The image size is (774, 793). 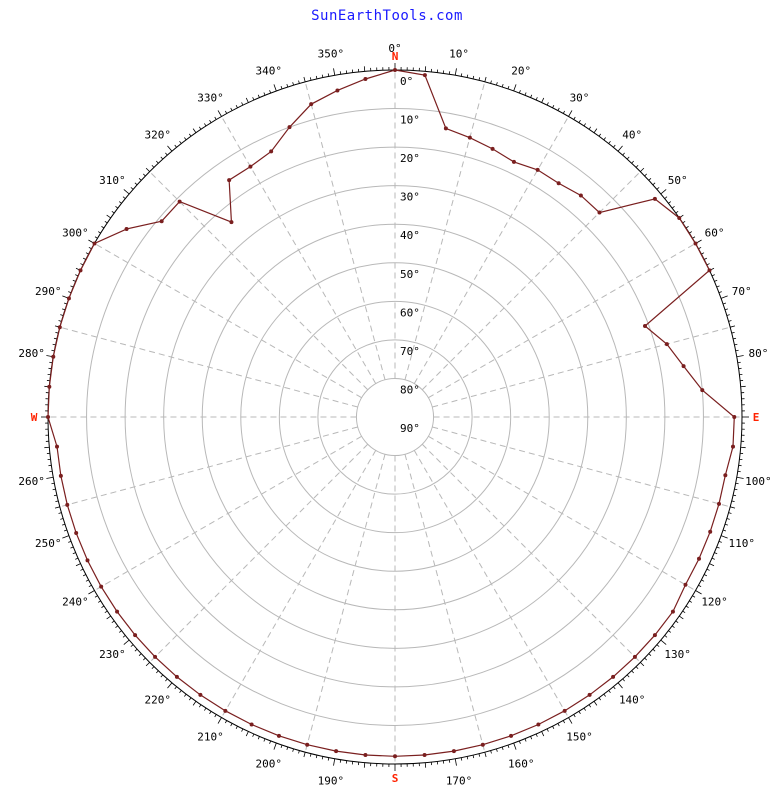 What do you see at coordinates (387, 16) in the screenshot?
I see `brand-title: SunEarthTools.com` at bounding box center [387, 16].